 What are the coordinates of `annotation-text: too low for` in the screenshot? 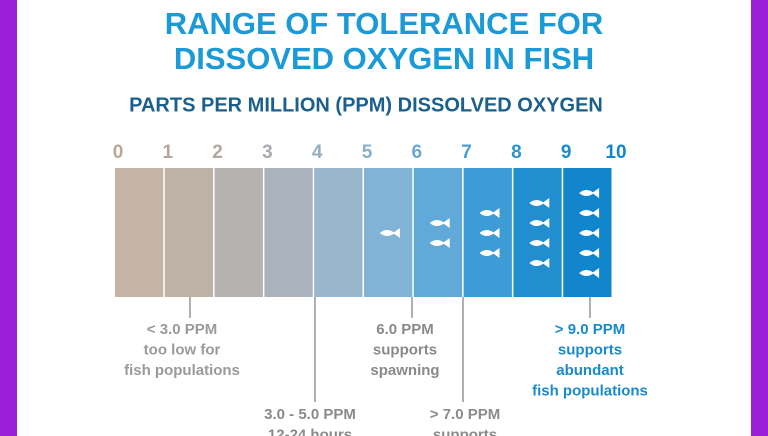 It's located at (182, 349).